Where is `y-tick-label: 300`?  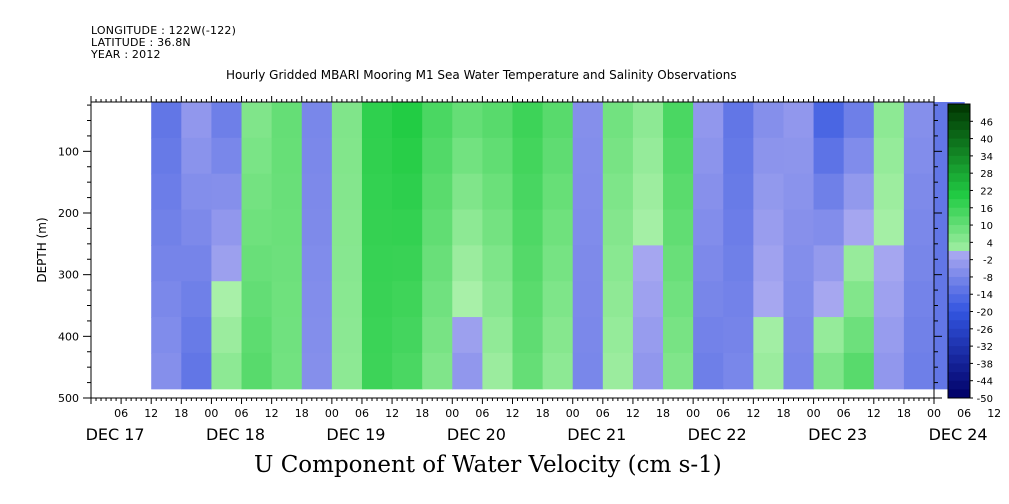 y-tick-label: 300 is located at coordinates (68, 275).